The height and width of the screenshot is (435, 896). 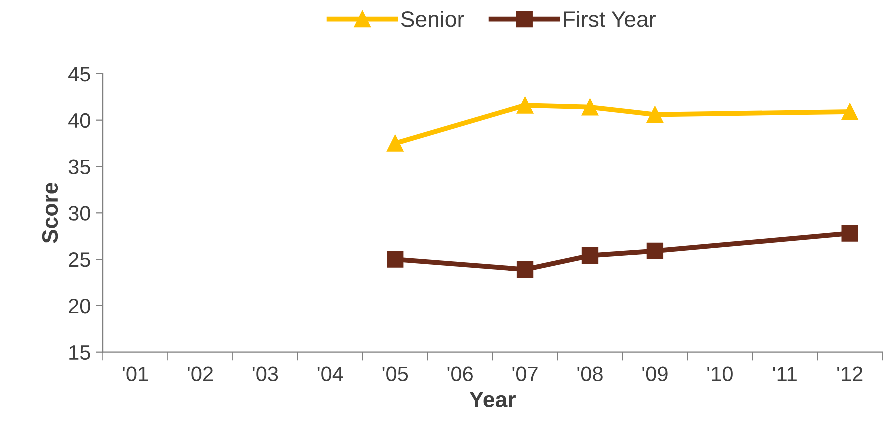 What do you see at coordinates (610, 19) in the screenshot?
I see `legend-label: First Year` at bounding box center [610, 19].